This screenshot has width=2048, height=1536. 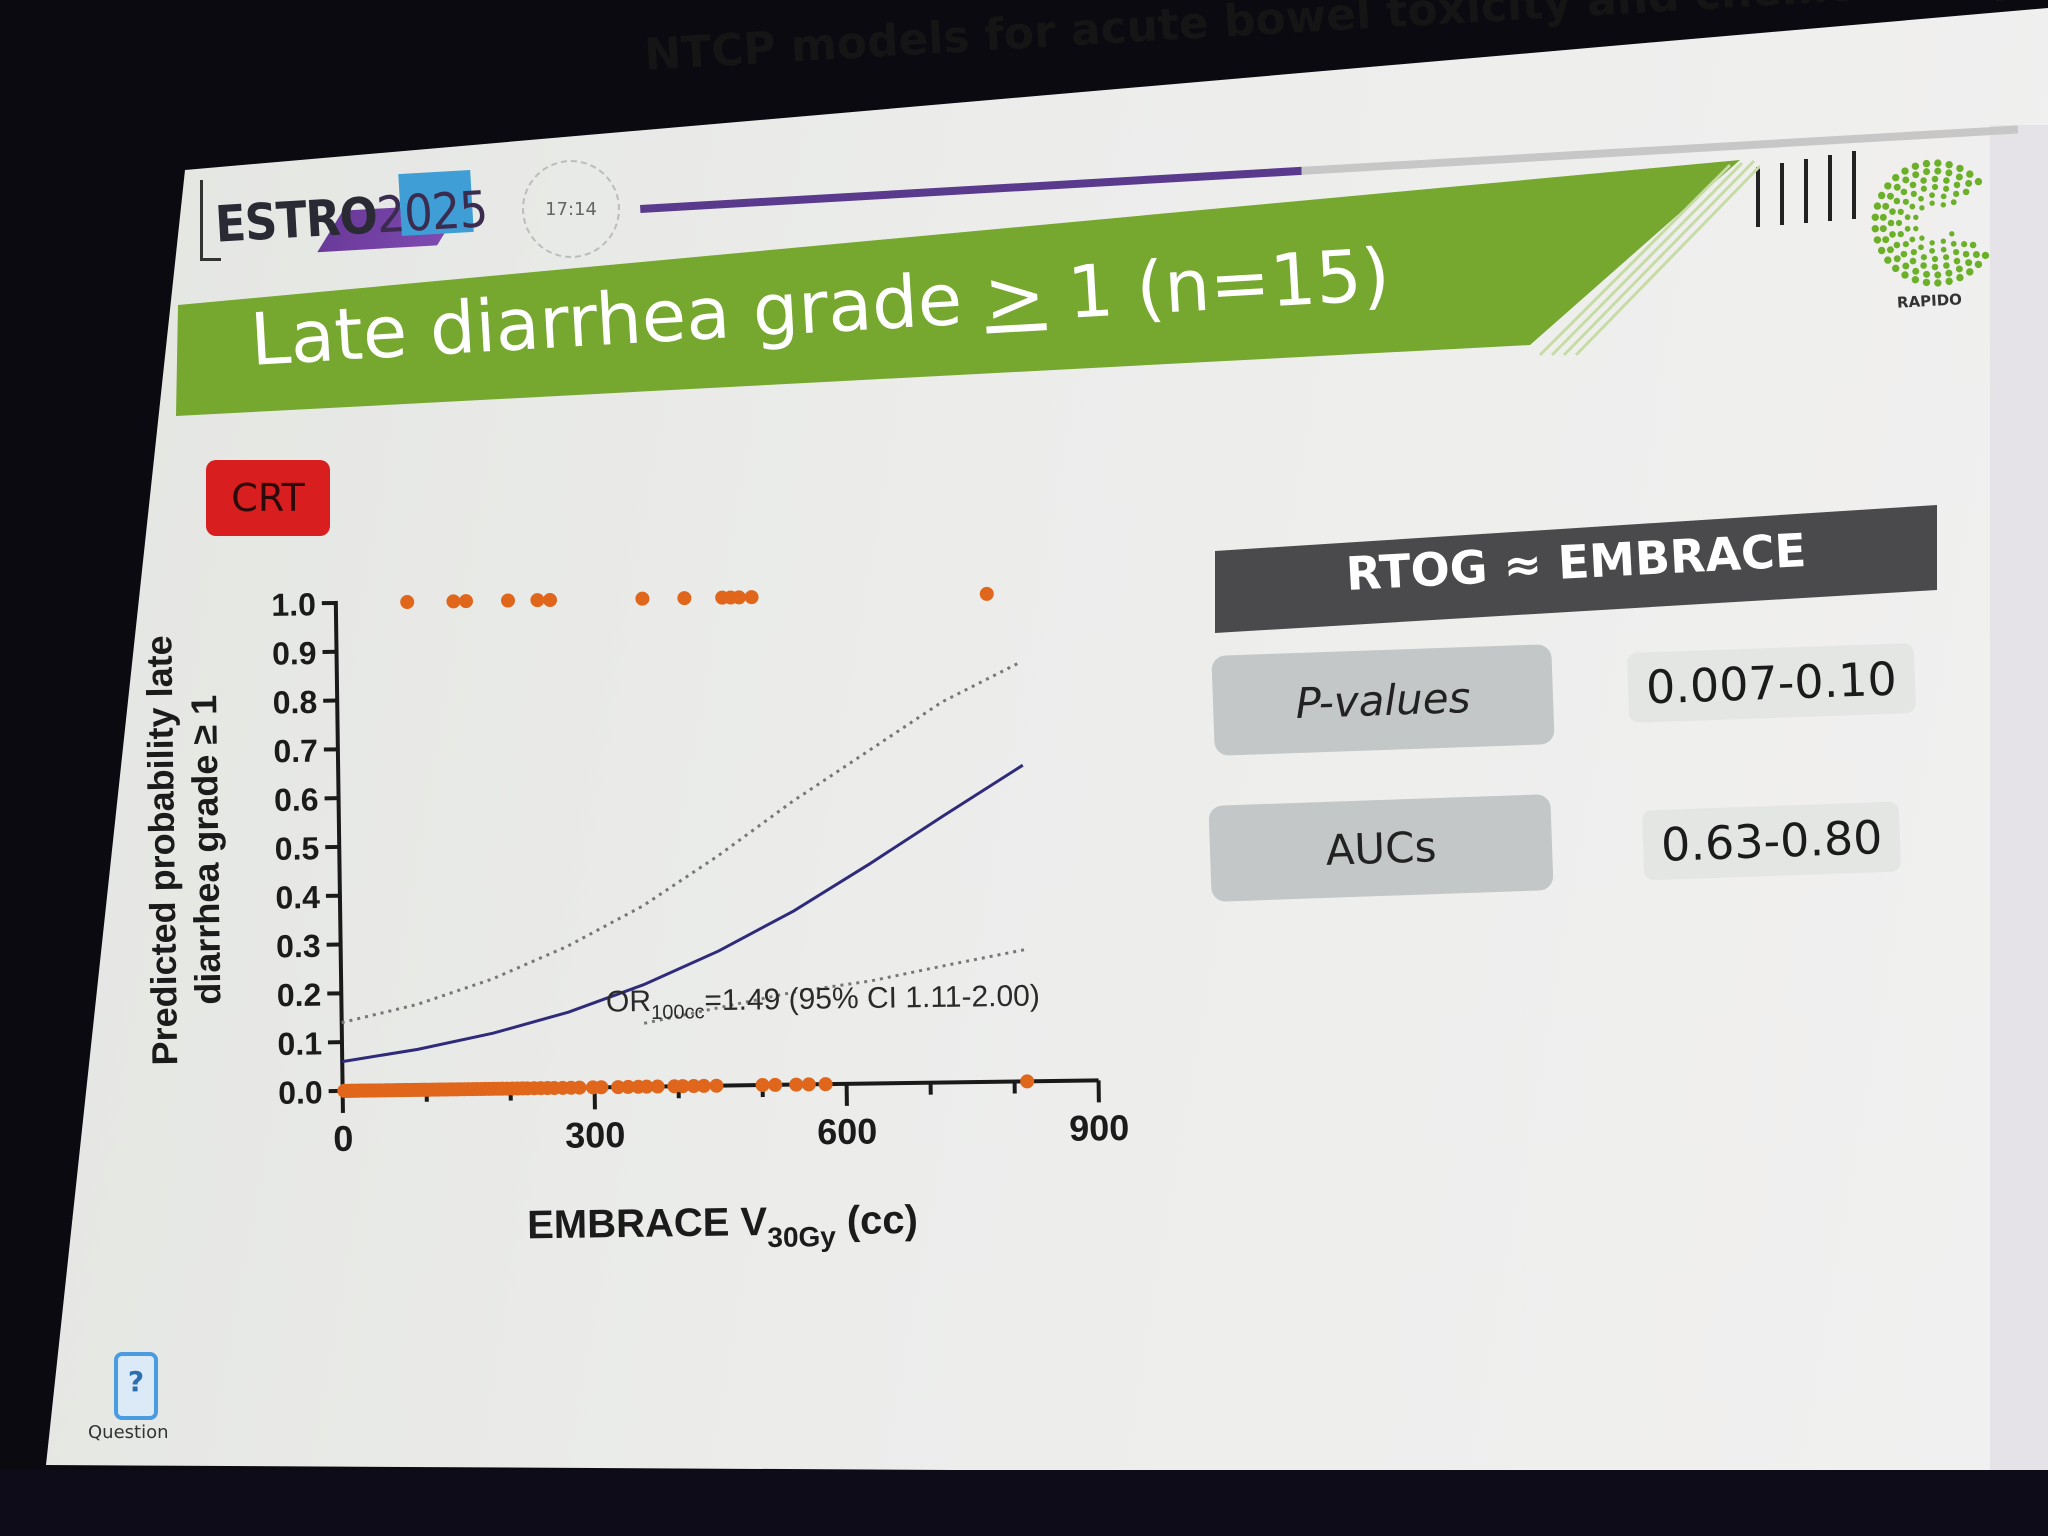 What do you see at coordinates (1930, 223) in the screenshot?
I see `rapido-logo-icon` at bounding box center [1930, 223].